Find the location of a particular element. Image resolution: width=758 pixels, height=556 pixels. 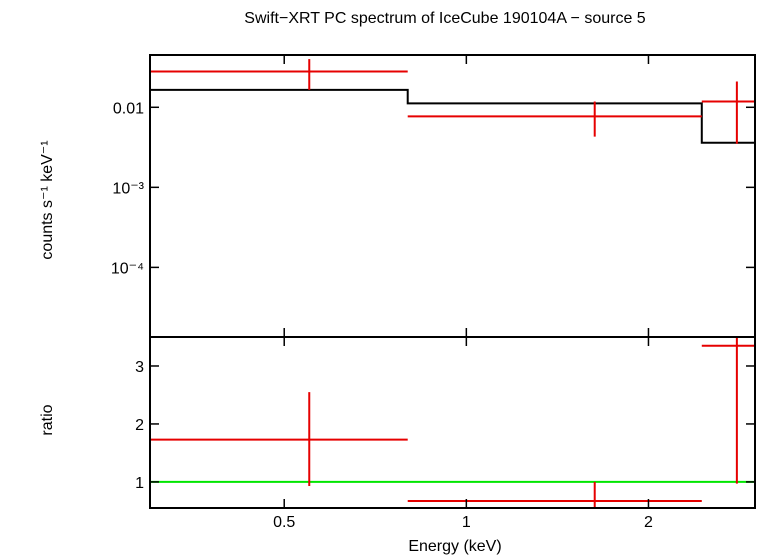

spectrum-y-axis-label: counts s⁻¹ keV⁻¹ is located at coordinates (47, 199).